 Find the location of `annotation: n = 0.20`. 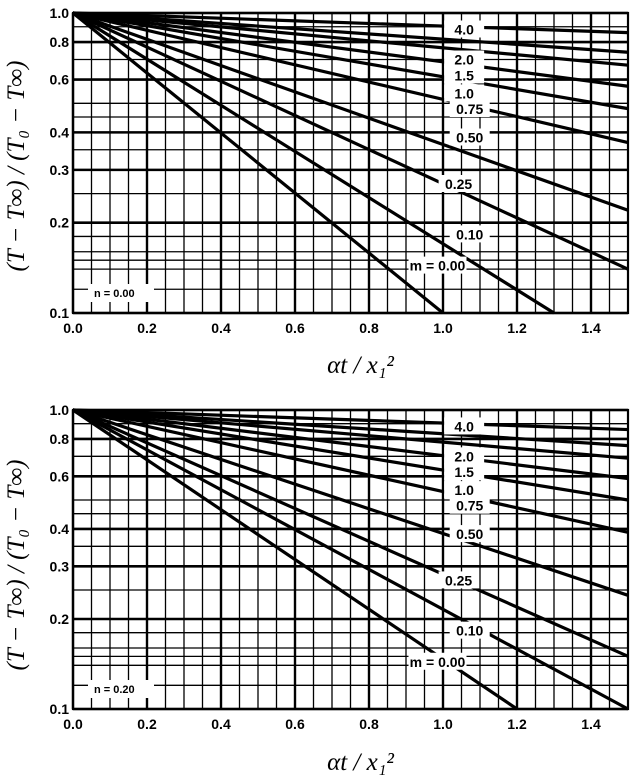

annotation: n = 0.20 is located at coordinates (114, 690).